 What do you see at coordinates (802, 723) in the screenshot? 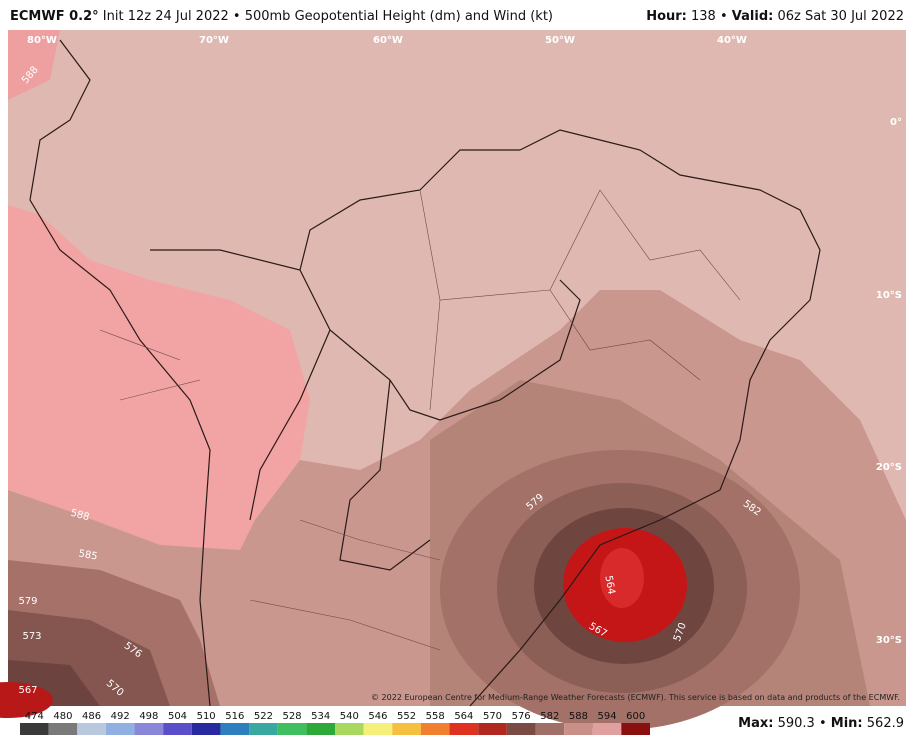
I see `max: 590.3 •` at bounding box center [802, 723].